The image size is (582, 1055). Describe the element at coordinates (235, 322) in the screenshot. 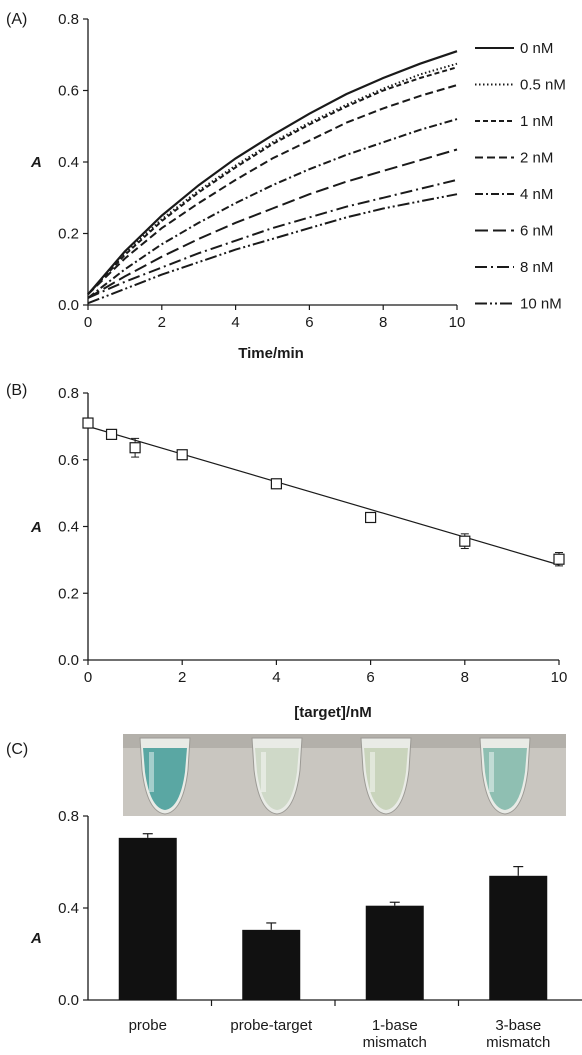

I see `panel-a-x-tick-label: 4` at that location.